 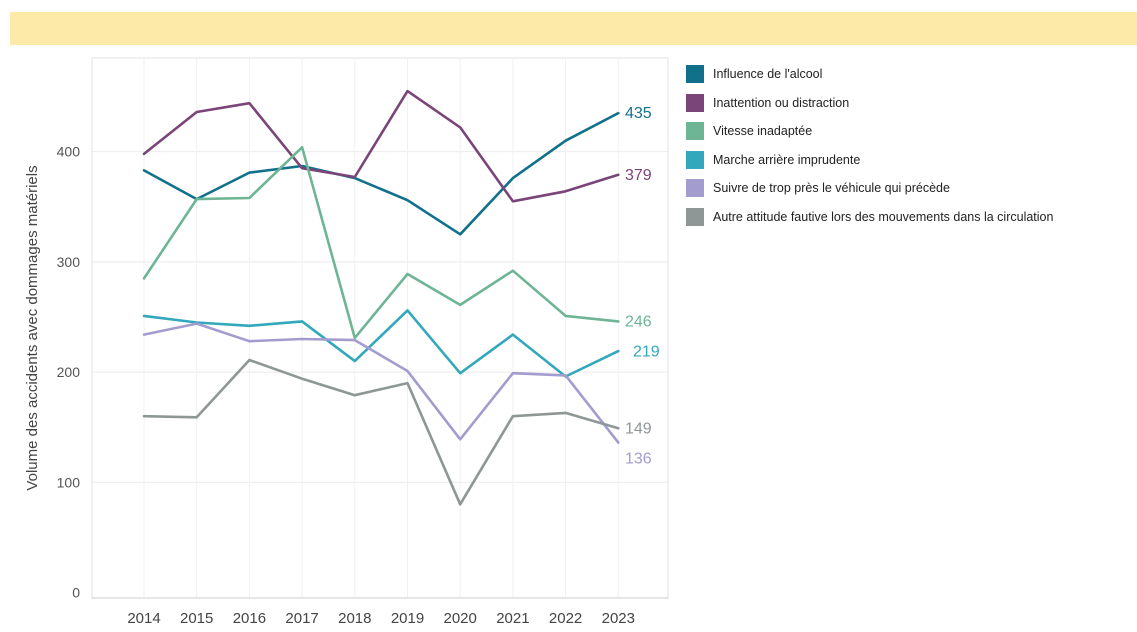 What do you see at coordinates (787, 159) in the screenshot?
I see `legend-label: Marche arrière imprudente` at bounding box center [787, 159].